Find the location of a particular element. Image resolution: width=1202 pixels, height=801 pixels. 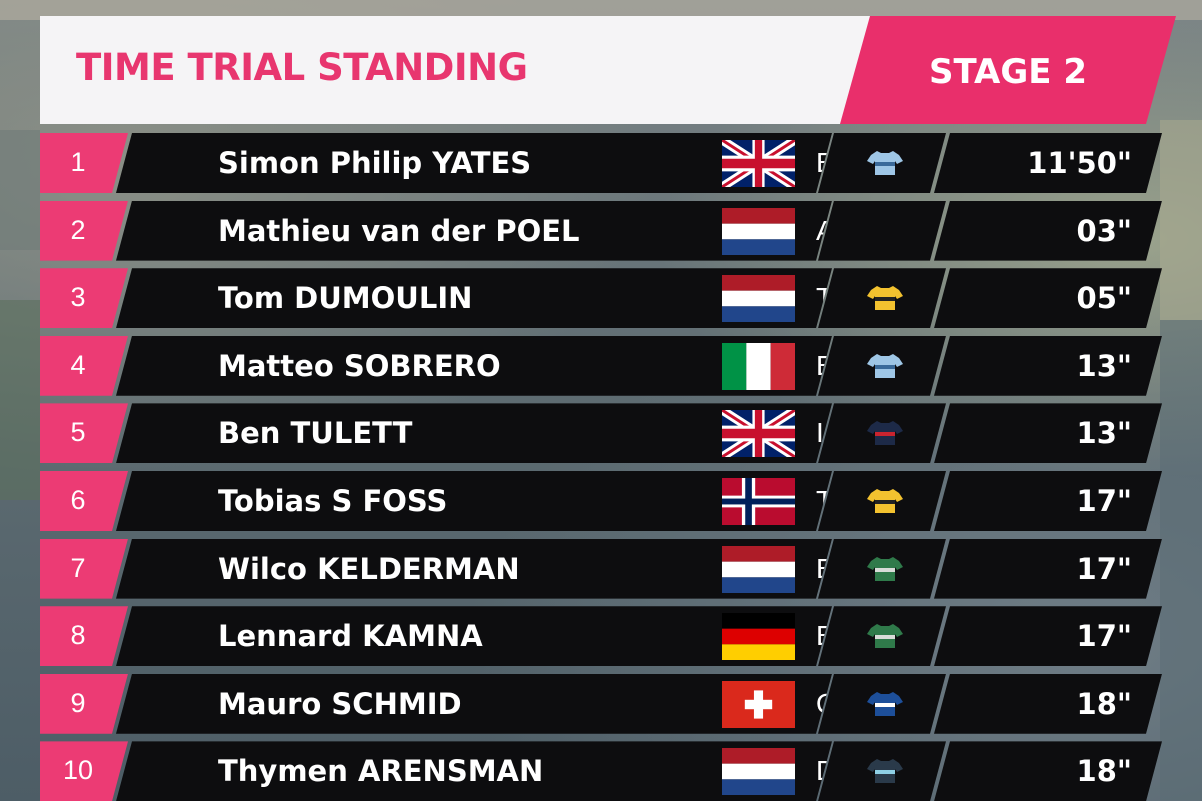

position-badge: 2 is located at coordinates (84, 231).